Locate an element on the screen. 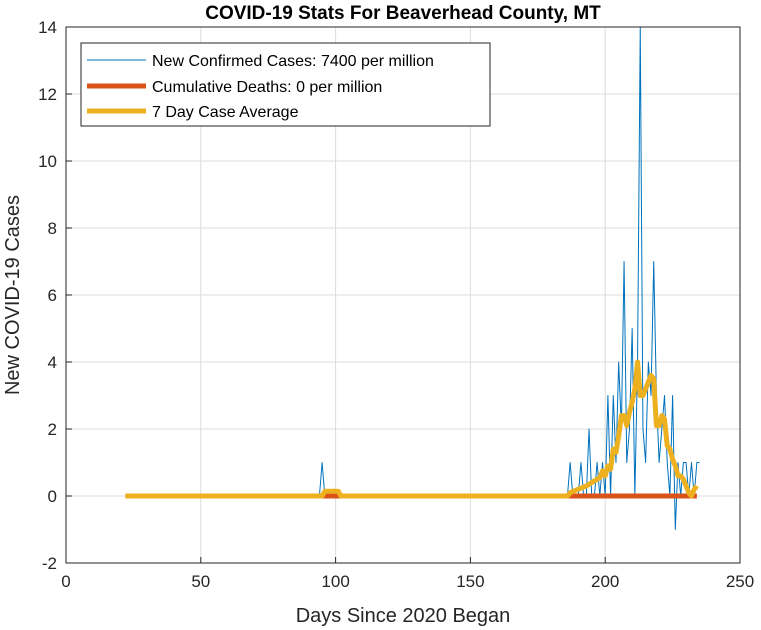 The height and width of the screenshot is (630, 761). legend-label-7-day-average: 7 Day Case Average is located at coordinates (225, 112).